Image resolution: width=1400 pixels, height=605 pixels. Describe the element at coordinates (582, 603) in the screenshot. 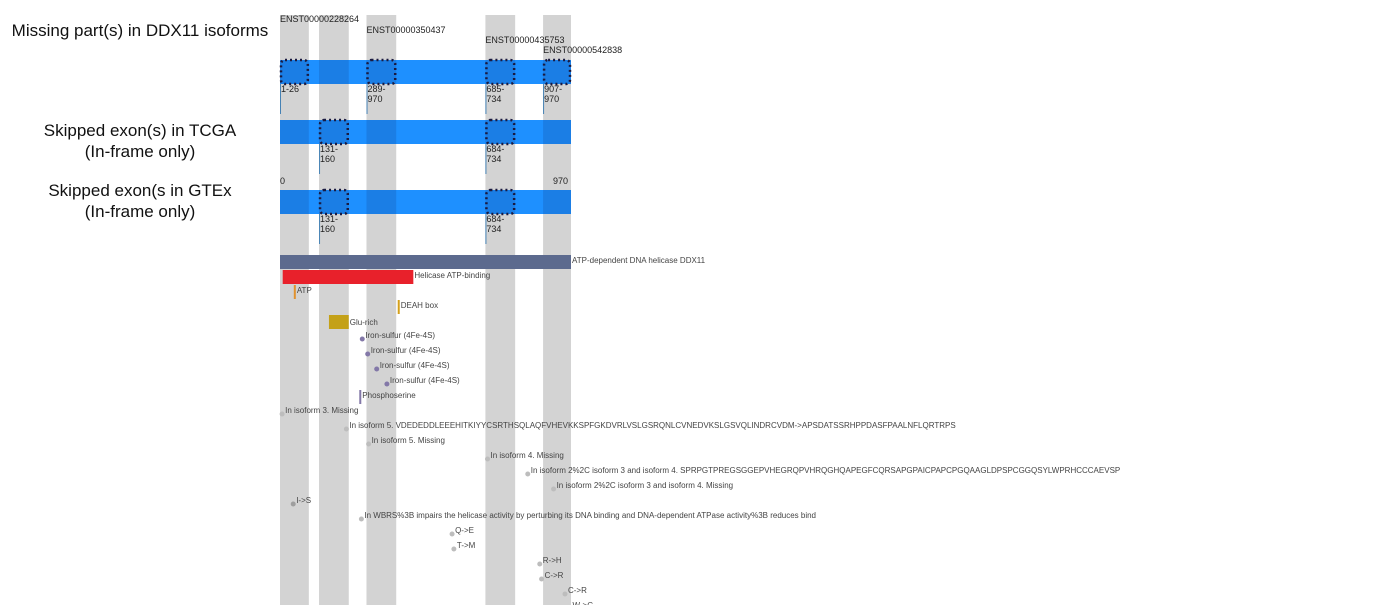

I see `feature-23-label: W->C` at that location.